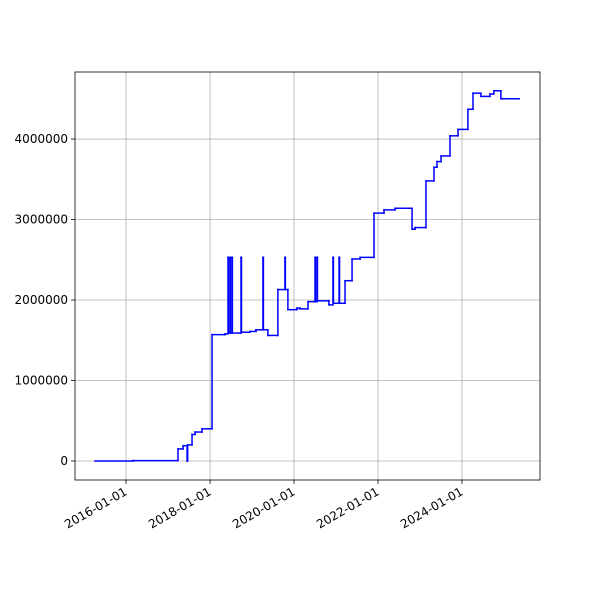  Describe the element at coordinates (41, 300) in the screenshot. I see `y-tick-label: 2000000` at that location.